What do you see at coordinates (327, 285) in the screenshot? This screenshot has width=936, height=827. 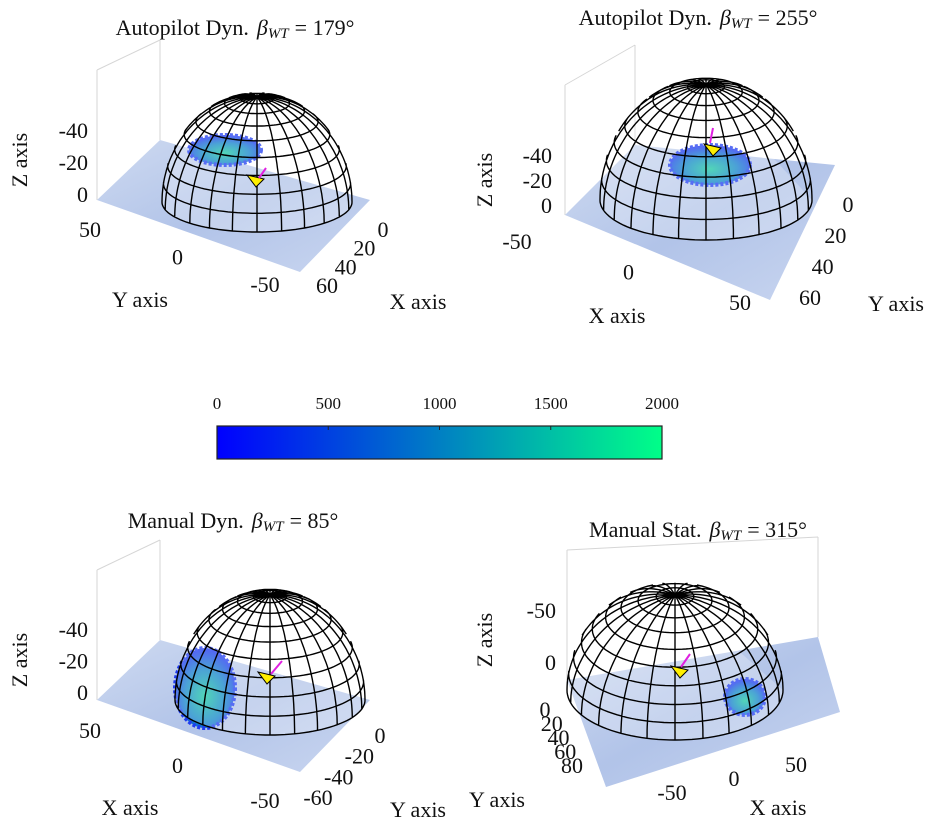 I see `x-tick-label: 60` at bounding box center [327, 285].